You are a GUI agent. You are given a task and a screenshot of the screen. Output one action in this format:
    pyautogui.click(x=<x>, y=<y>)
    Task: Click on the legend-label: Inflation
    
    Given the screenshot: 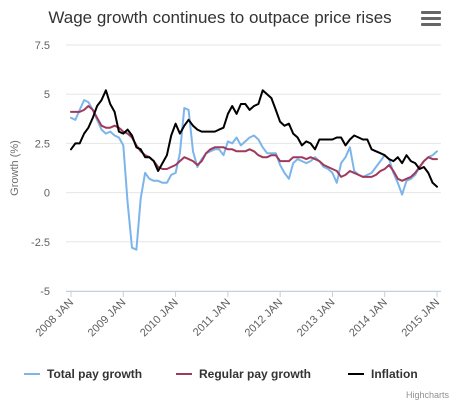 What is the action you would take?
    pyautogui.click(x=394, y=374)
    